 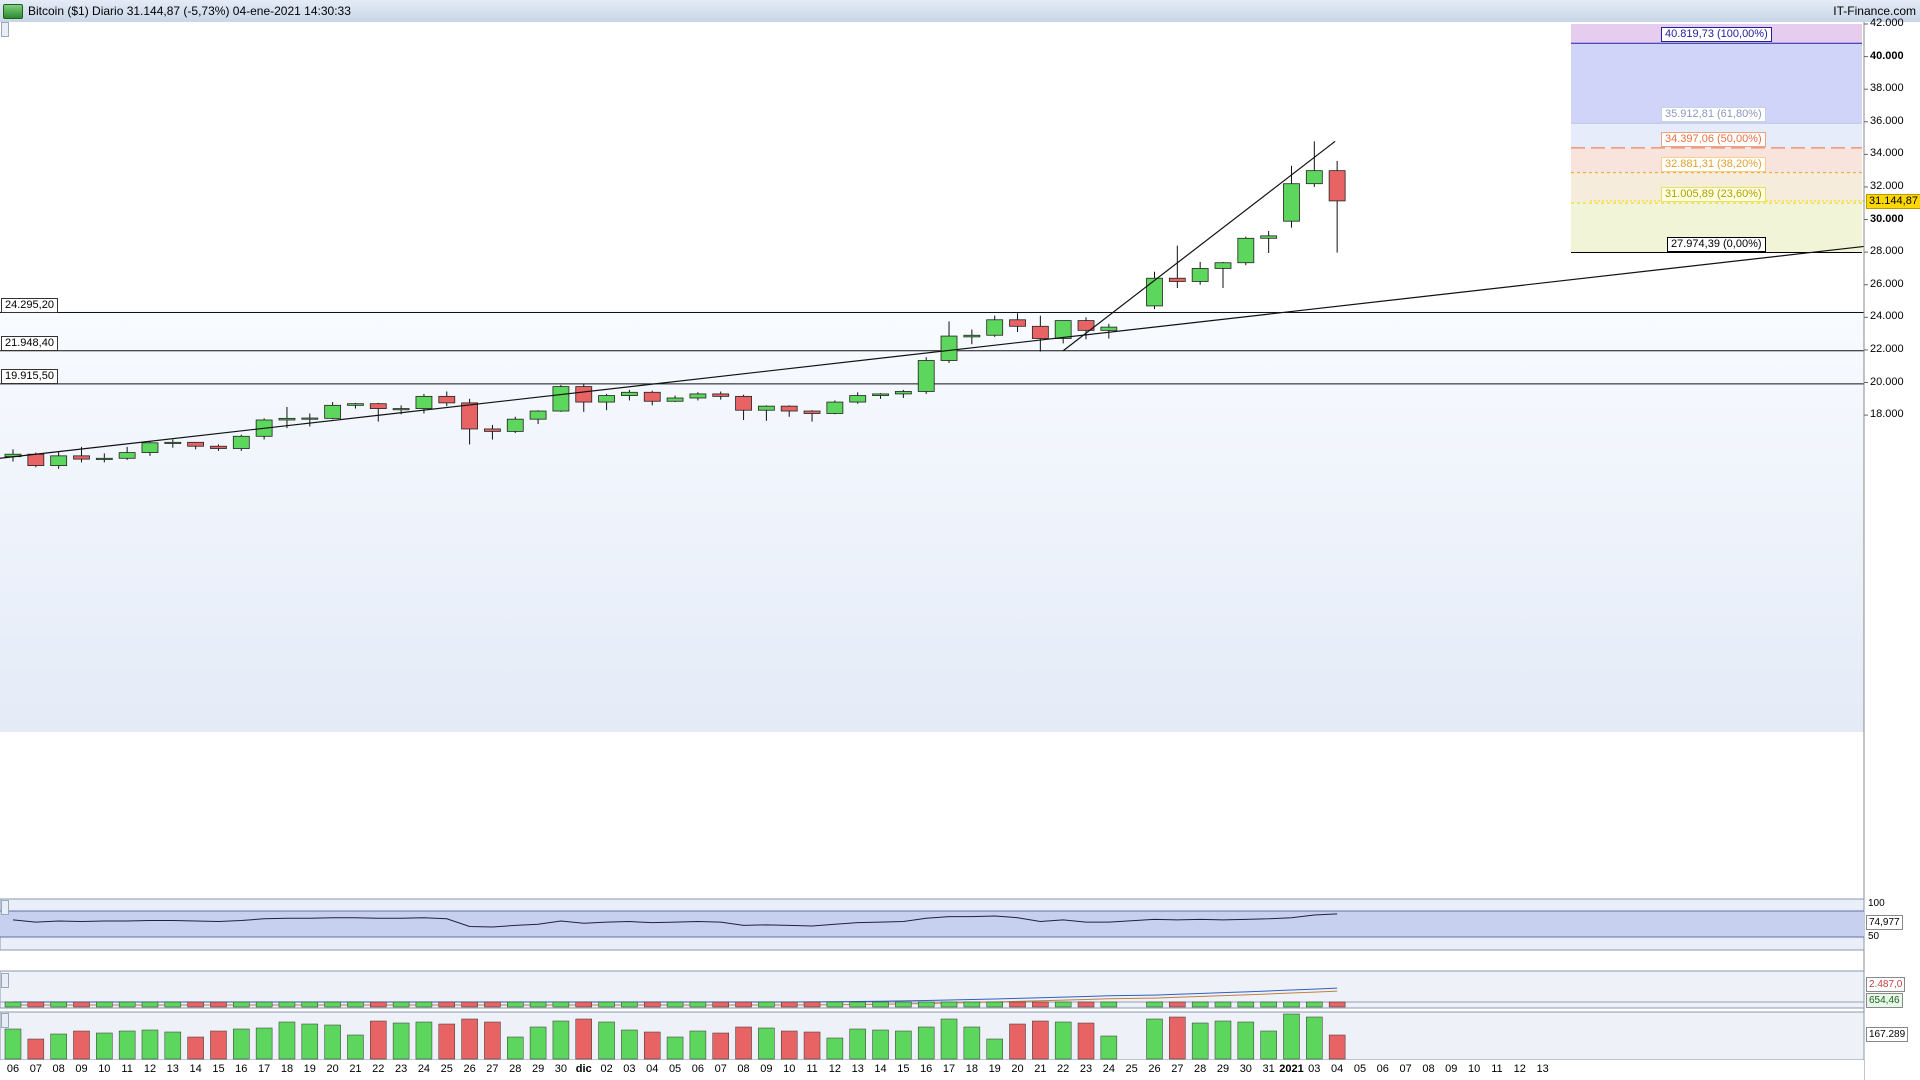 I want to click on rsi-band, so click(x=932, y=924).